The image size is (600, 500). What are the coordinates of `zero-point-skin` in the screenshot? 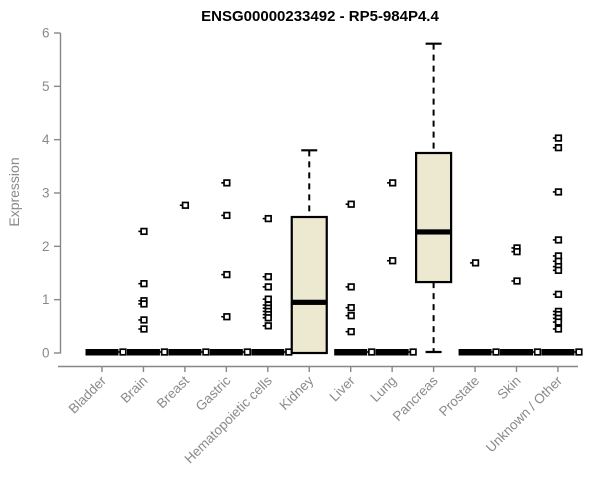 It's located at (537, 352).